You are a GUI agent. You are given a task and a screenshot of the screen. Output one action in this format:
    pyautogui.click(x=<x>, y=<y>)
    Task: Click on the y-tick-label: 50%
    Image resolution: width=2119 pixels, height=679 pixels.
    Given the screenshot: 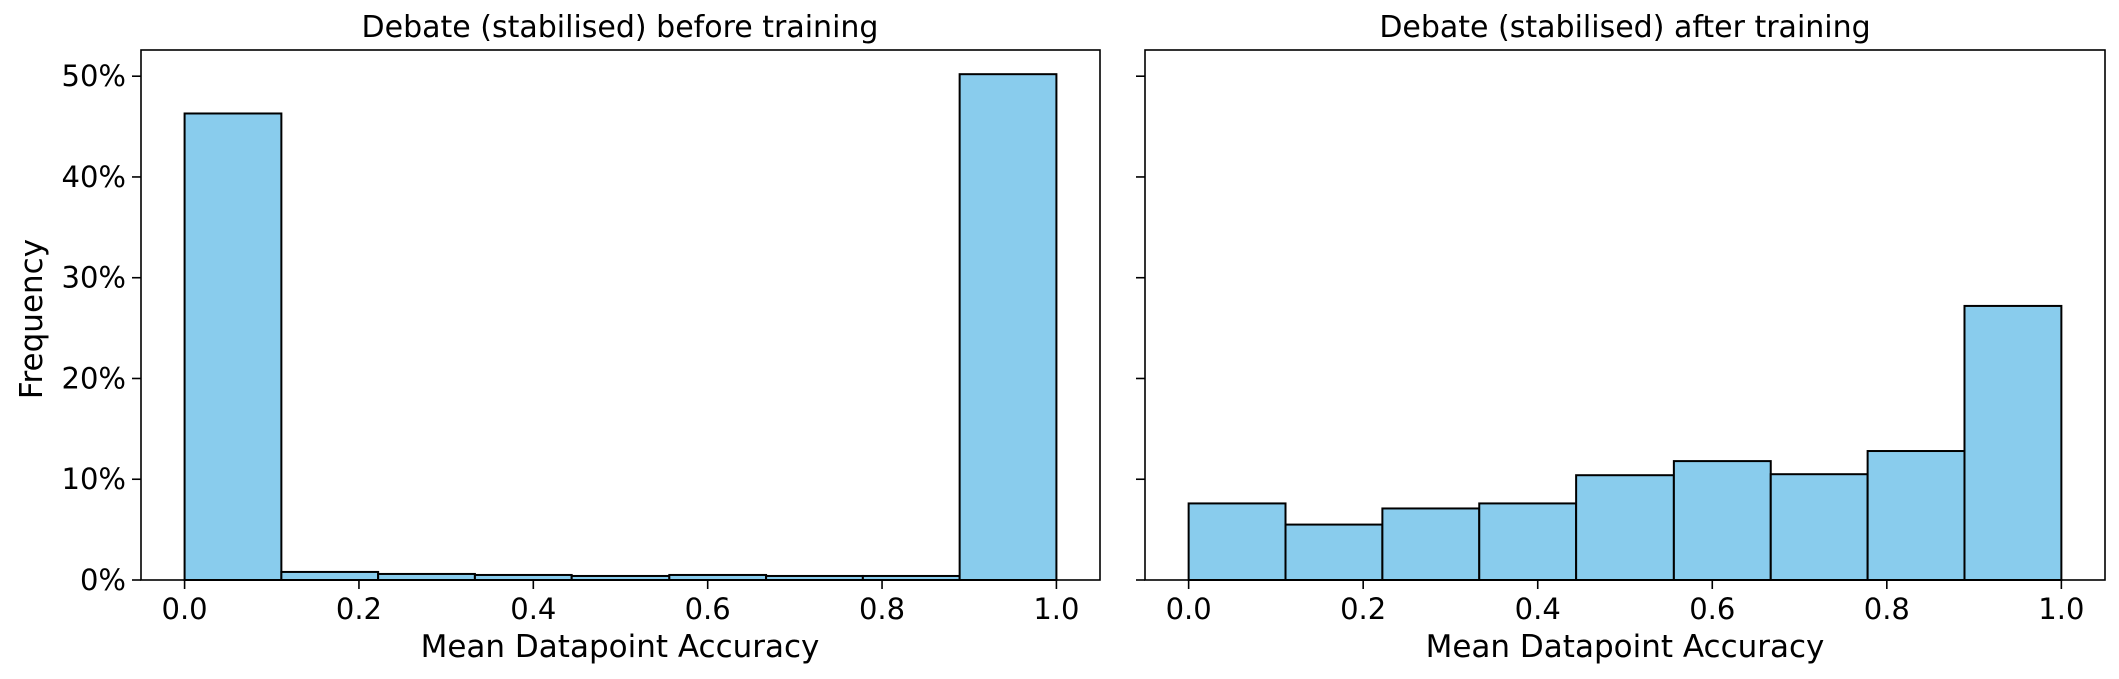 What is the action you would take?
    pyautogui.click(x=94, y=76)
    